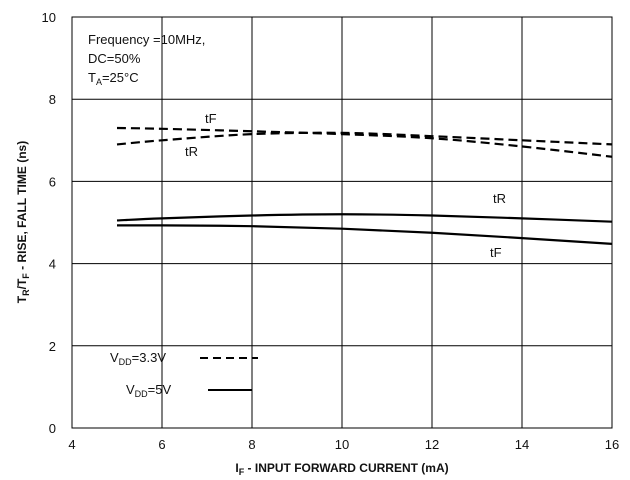 Image resolution: width=630 pixels, height=480 pixels. What do you see at coordinates (125, 362) in the screenshot?
I see `legend-3v3-sub: DD` at bounding box center [125, 362].